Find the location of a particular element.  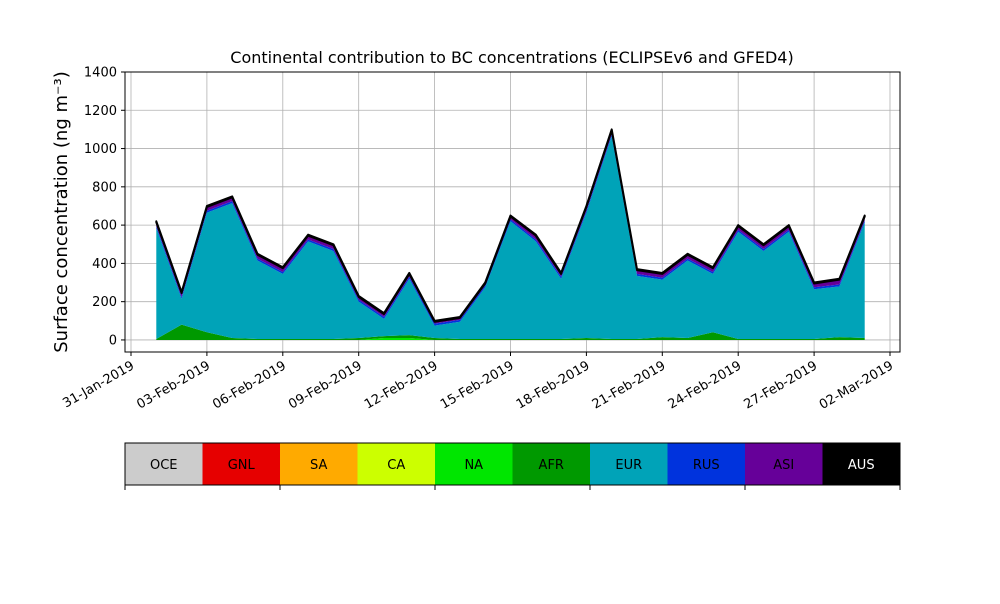

legend-label: AFR is located at coordinates (551, 465).